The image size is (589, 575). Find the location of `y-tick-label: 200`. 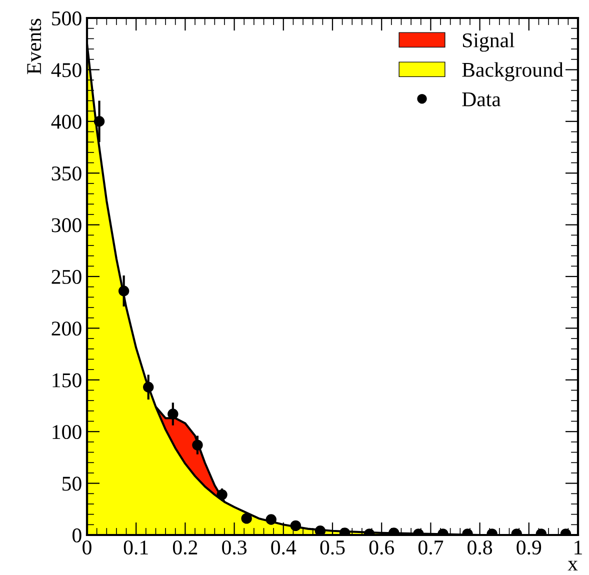

y-tick-label: 200 is located at coordinates (67, 329).